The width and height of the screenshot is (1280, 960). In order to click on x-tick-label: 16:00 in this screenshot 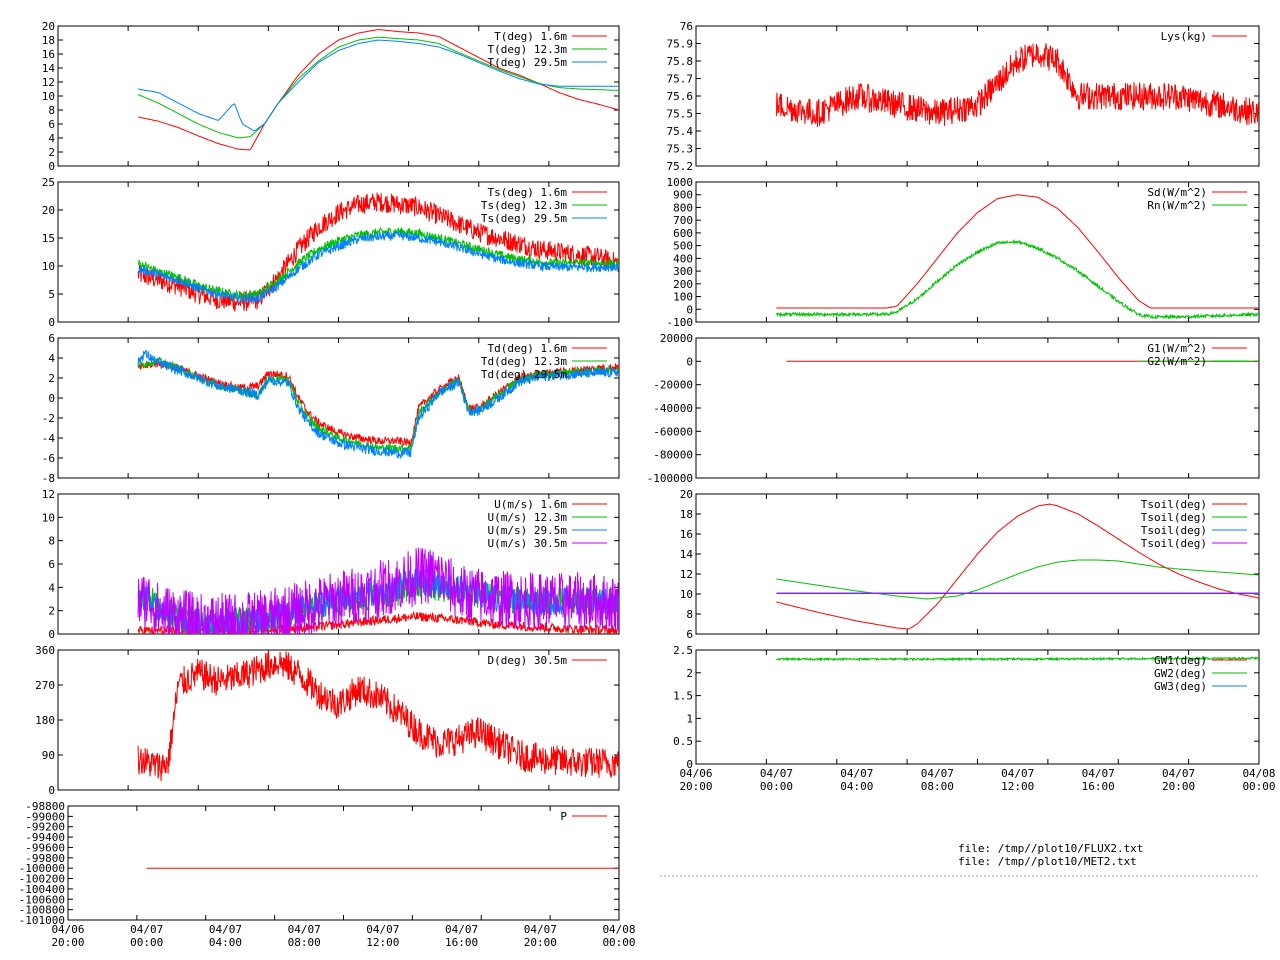, I will do `click(1098, 786)`.